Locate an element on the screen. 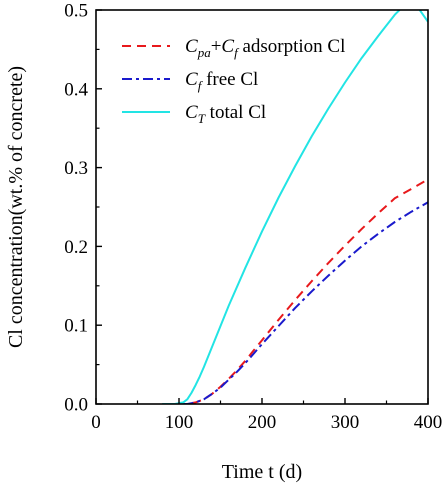 This screenshot has width=447, height=489. y-tick-label: 0.1 is located at coordinates (76, 326).